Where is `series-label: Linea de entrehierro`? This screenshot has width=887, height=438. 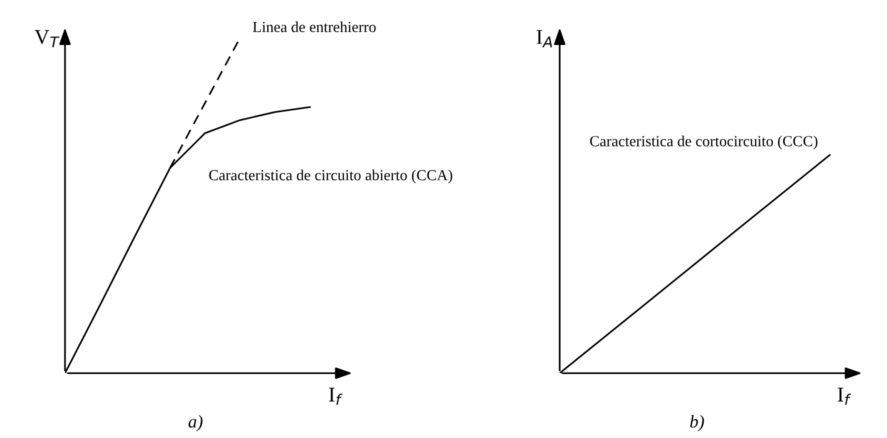
series-label: Linea de entrehierro is located at coordinates (314, 26).